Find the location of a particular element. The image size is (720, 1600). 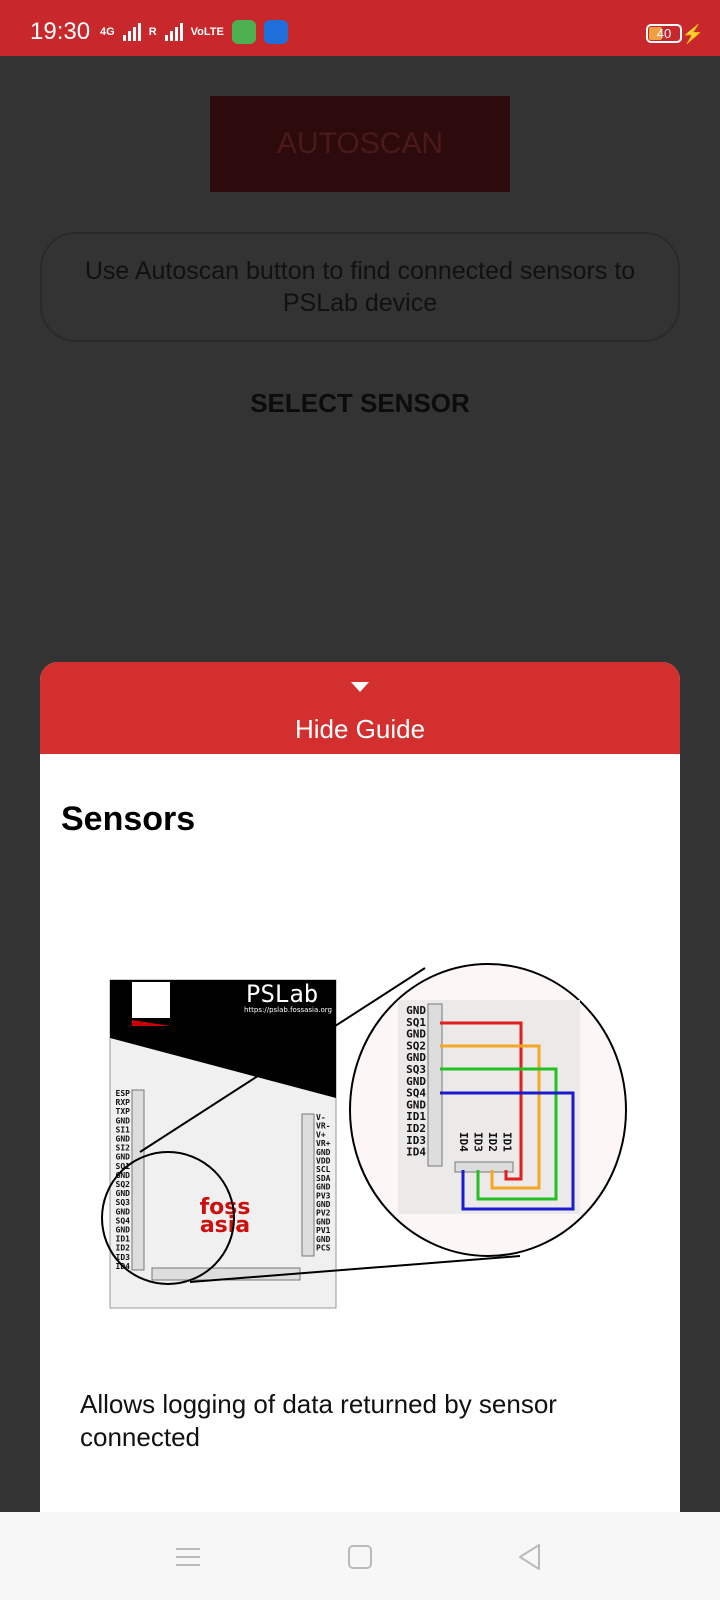

wire-sq1 is located at coordinates (481, 1101).